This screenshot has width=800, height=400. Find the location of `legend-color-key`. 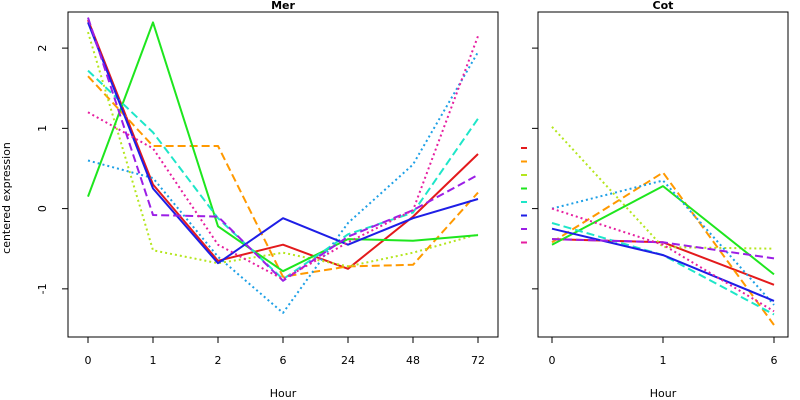

legend-color-key is located at coordinates (524, 195).